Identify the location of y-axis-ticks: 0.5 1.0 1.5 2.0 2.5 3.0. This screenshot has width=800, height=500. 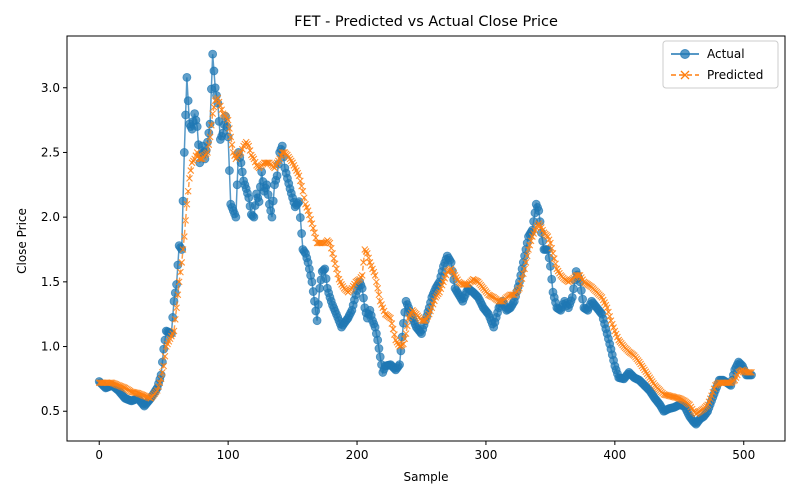
(54, 249).